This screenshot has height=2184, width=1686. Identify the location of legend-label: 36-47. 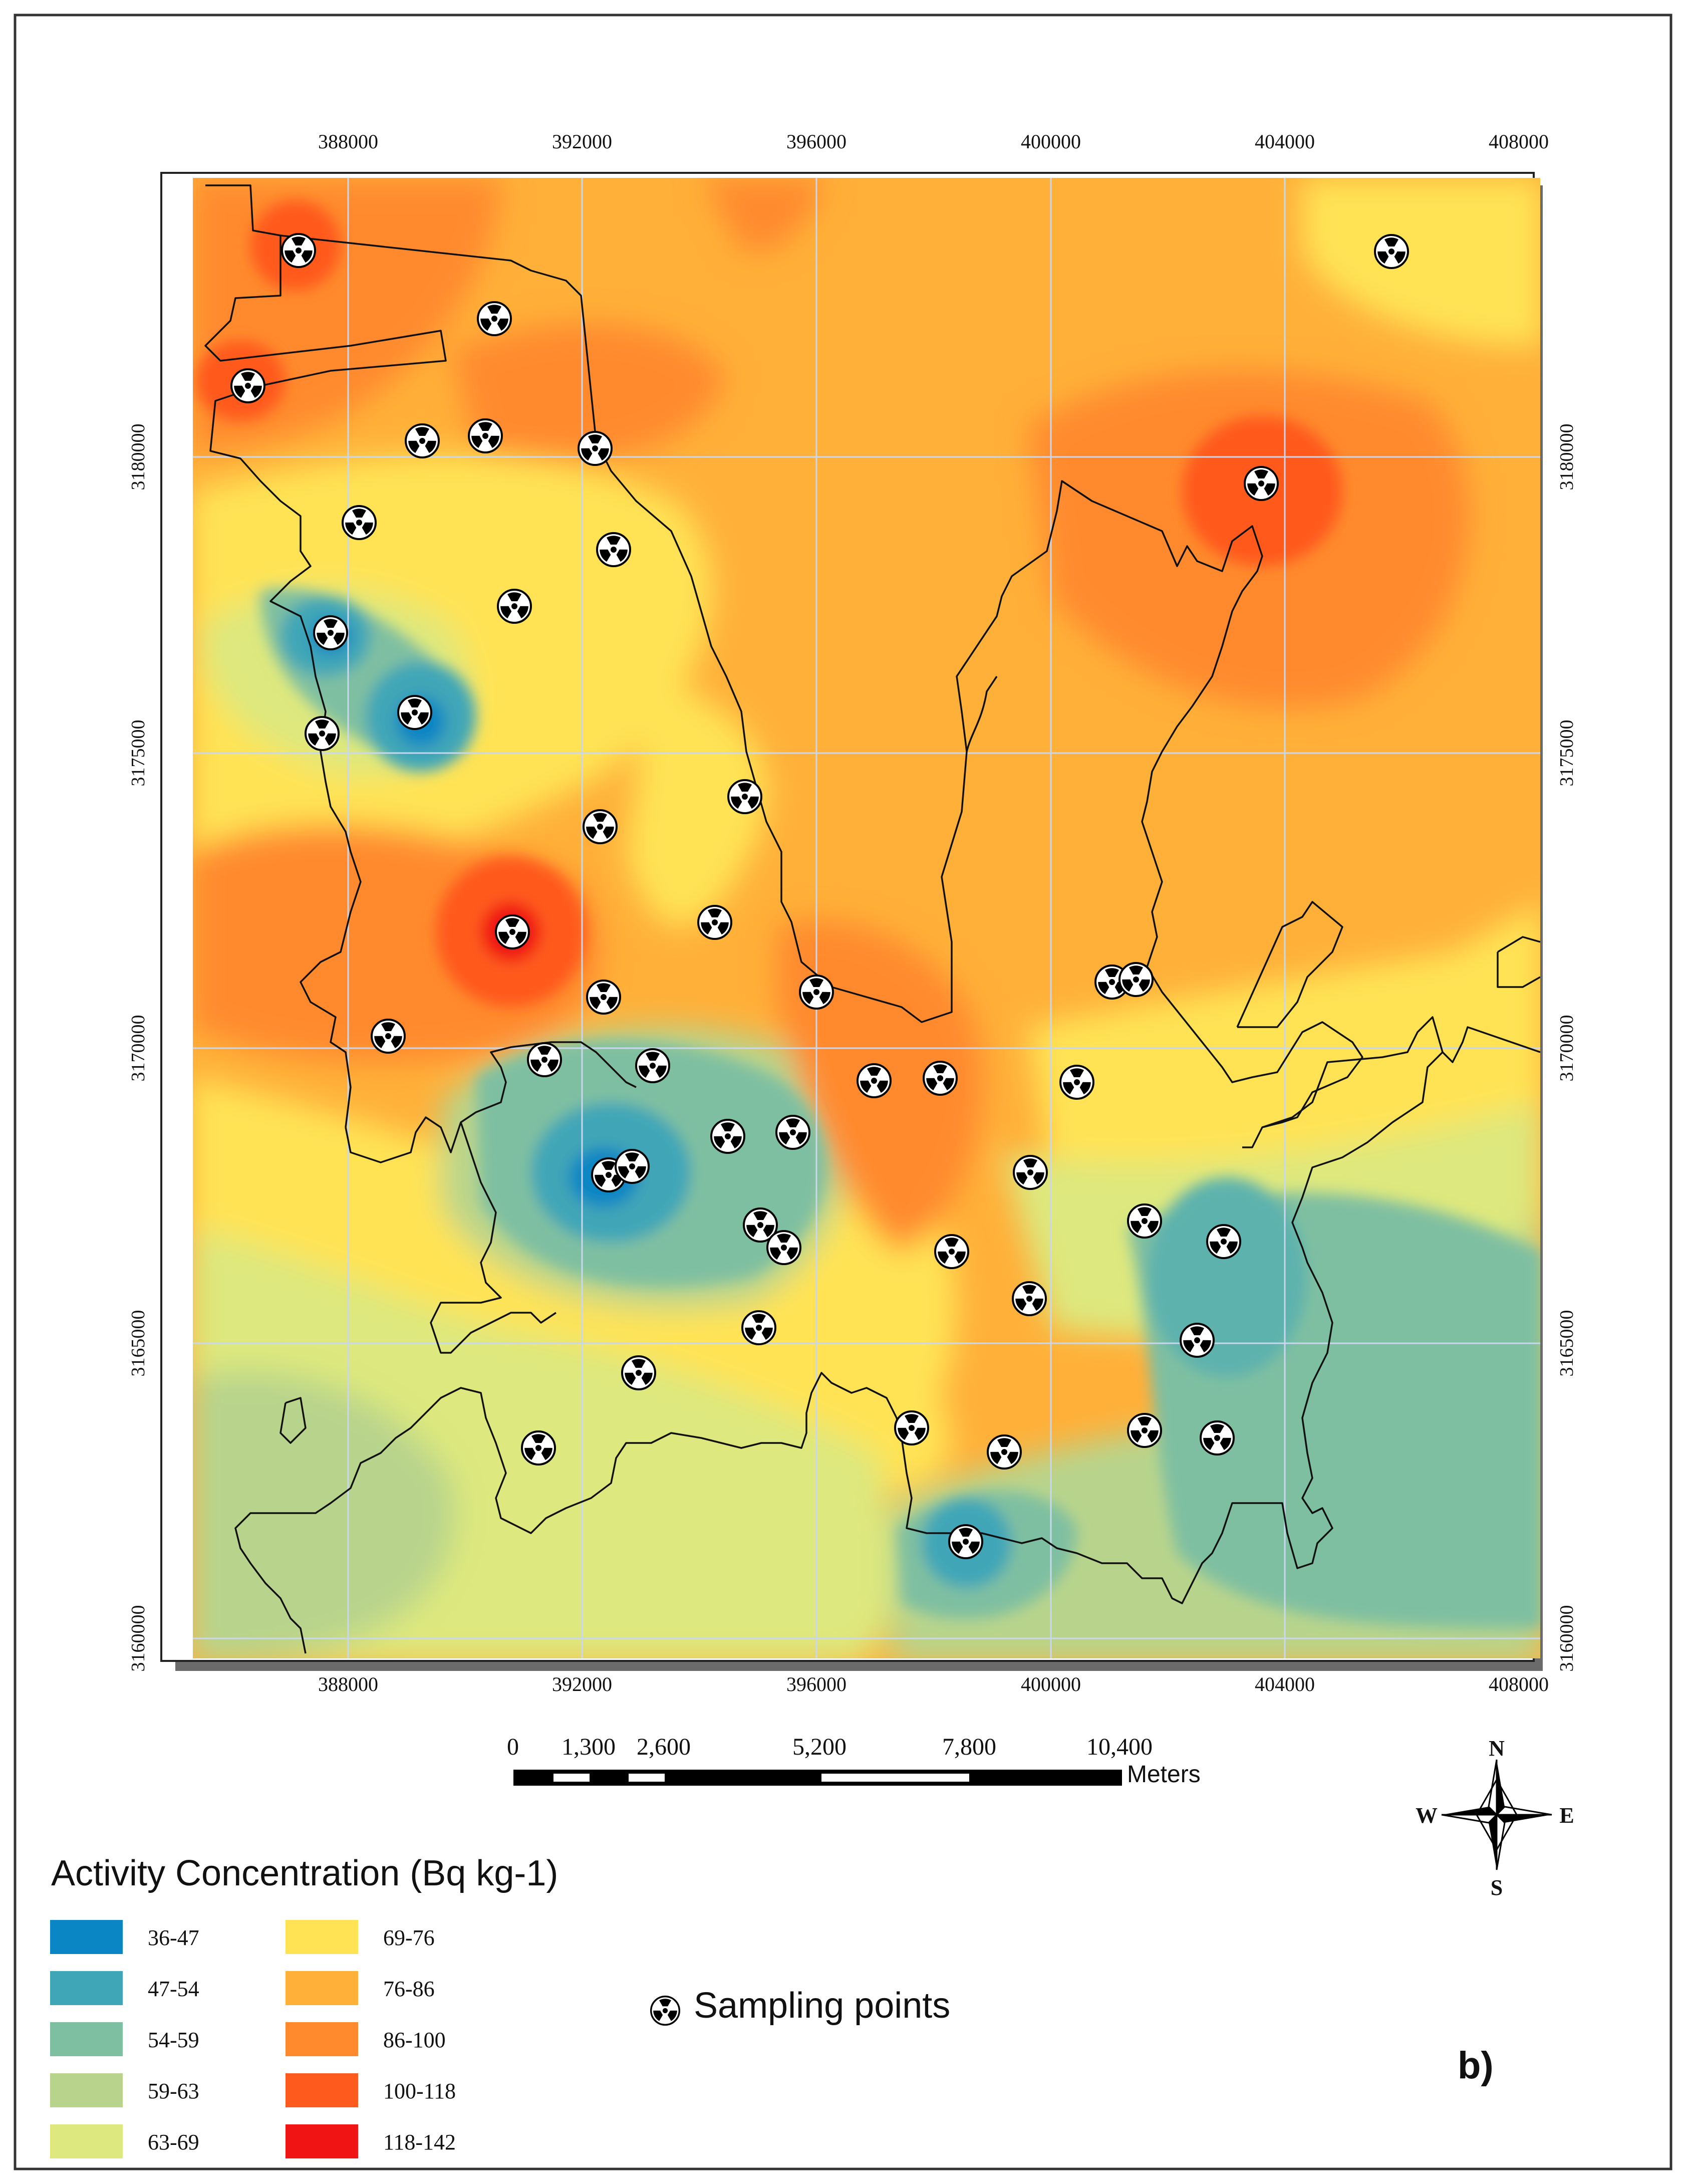
(173, 1937).